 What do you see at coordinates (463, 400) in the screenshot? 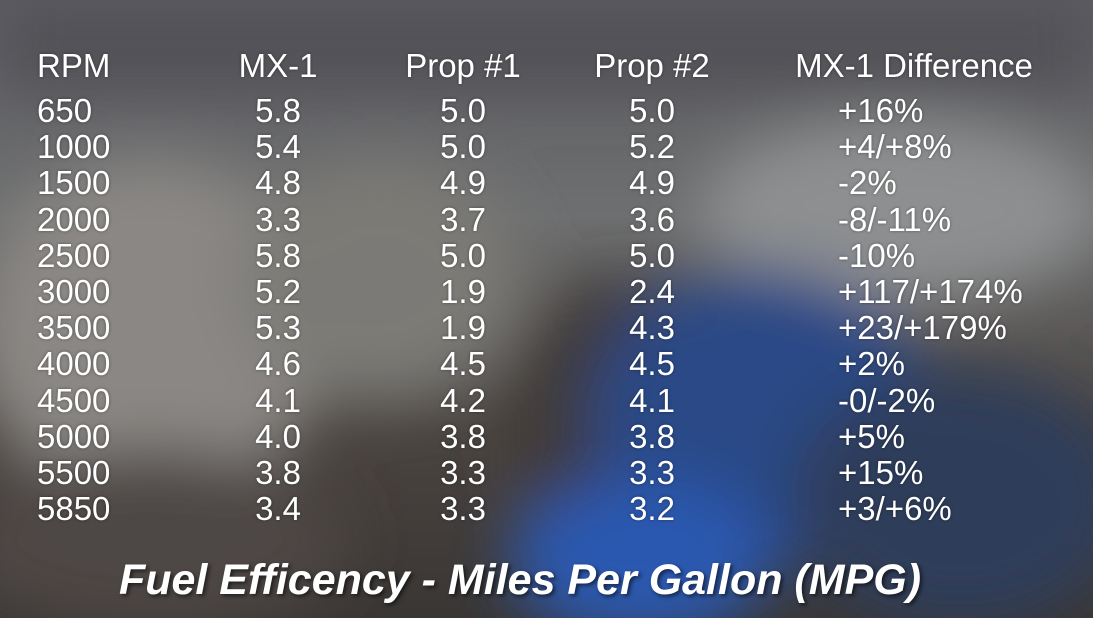
I see `table-cell: 4.2` at bounding box center [463, 400].